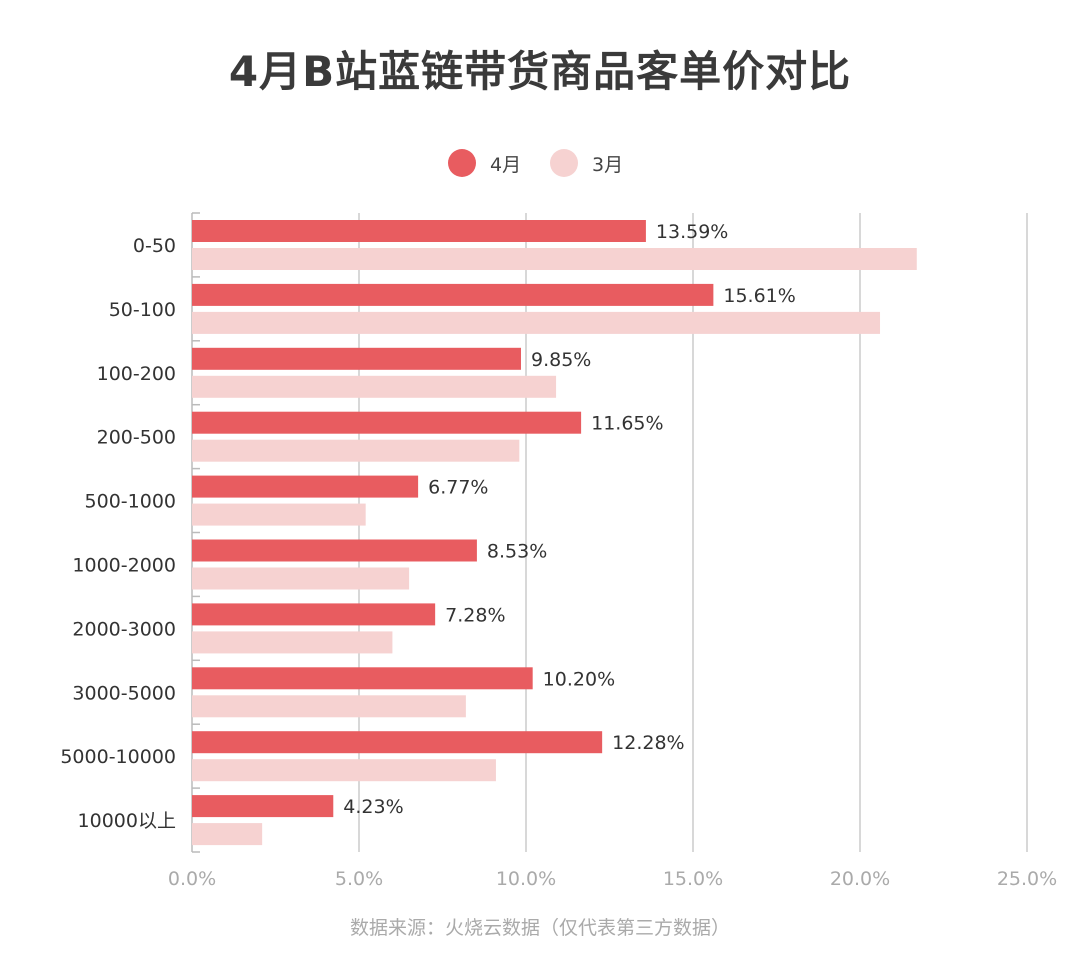  Describe the element at coordinates (124, 693) in the screenshot. I see `category-label: 3000-5000` at that location.